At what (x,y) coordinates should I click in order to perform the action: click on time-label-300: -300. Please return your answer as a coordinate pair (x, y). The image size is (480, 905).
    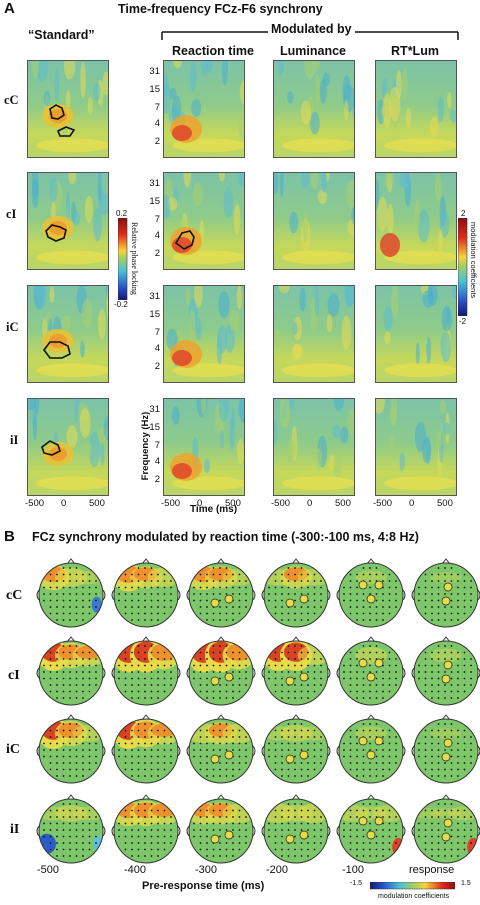
    Looking at the image, I should click on (206, 870).